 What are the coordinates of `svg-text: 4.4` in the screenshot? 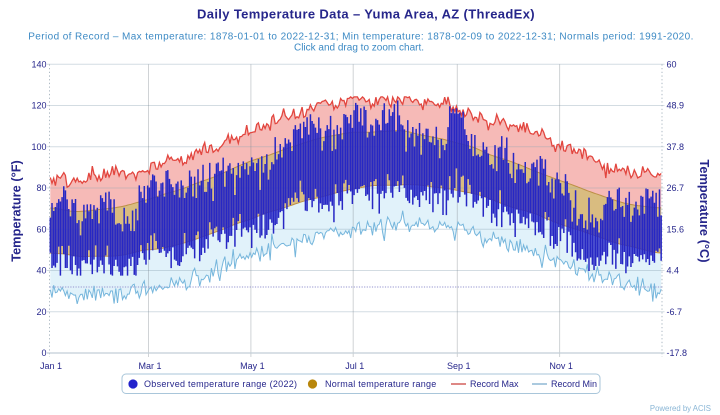 It's located at (673, 271).